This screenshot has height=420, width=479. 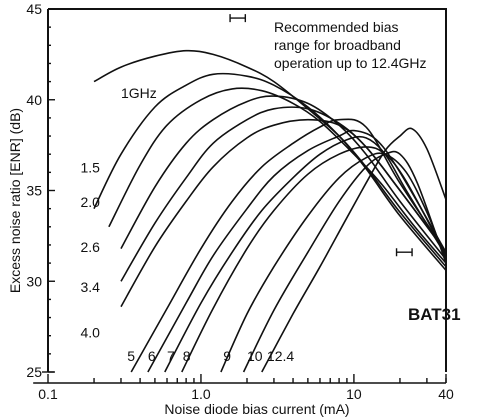 What do you see at coordinates (350, 63) in the screenshot?
I see `annotation-text: operation up to 12.4GHz` at bounding box center [350, 63].